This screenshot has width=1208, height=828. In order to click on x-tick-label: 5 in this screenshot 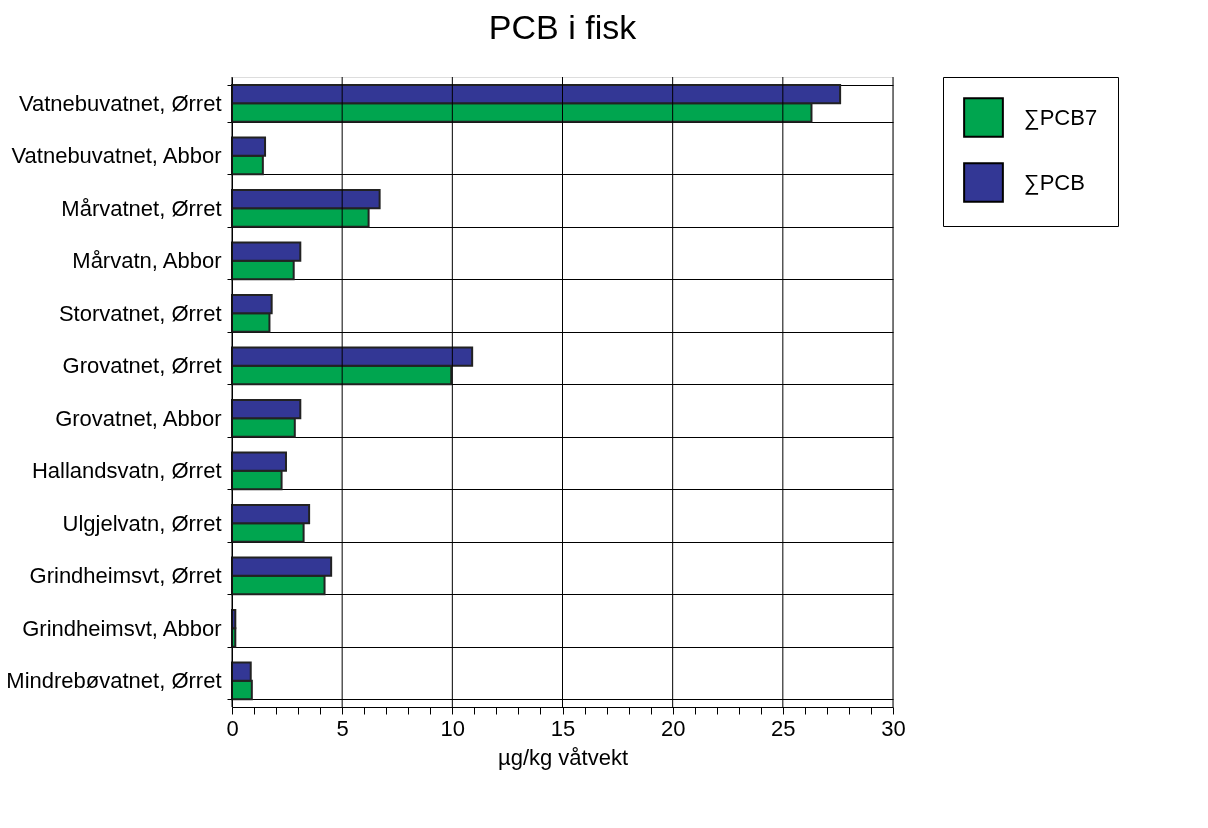, I will do `click(342, 728)`.